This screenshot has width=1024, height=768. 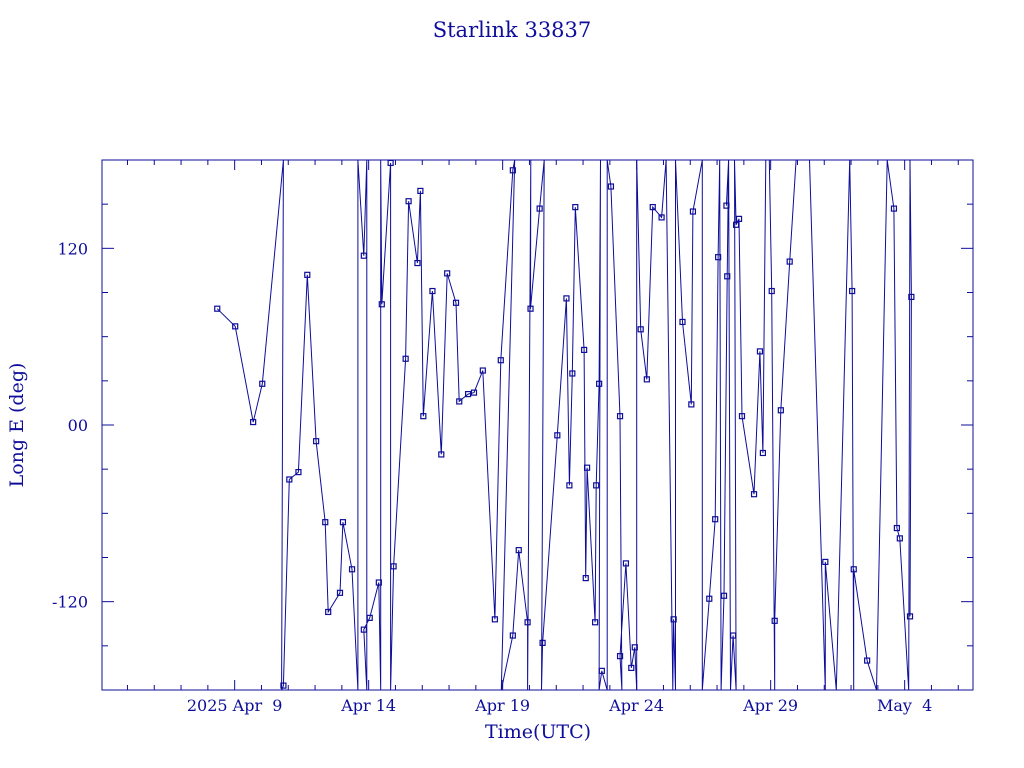 What do you see at coordinates (72, 248) in the screenshot?
I see `y-tick-label: 120` at bounding box center [72, 248].